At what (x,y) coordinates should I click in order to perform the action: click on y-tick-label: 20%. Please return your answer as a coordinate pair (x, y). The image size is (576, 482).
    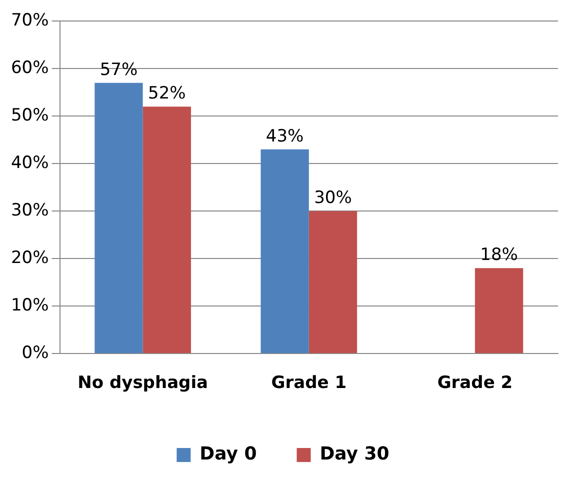
    Looking at the image, I should click on (29, 258).